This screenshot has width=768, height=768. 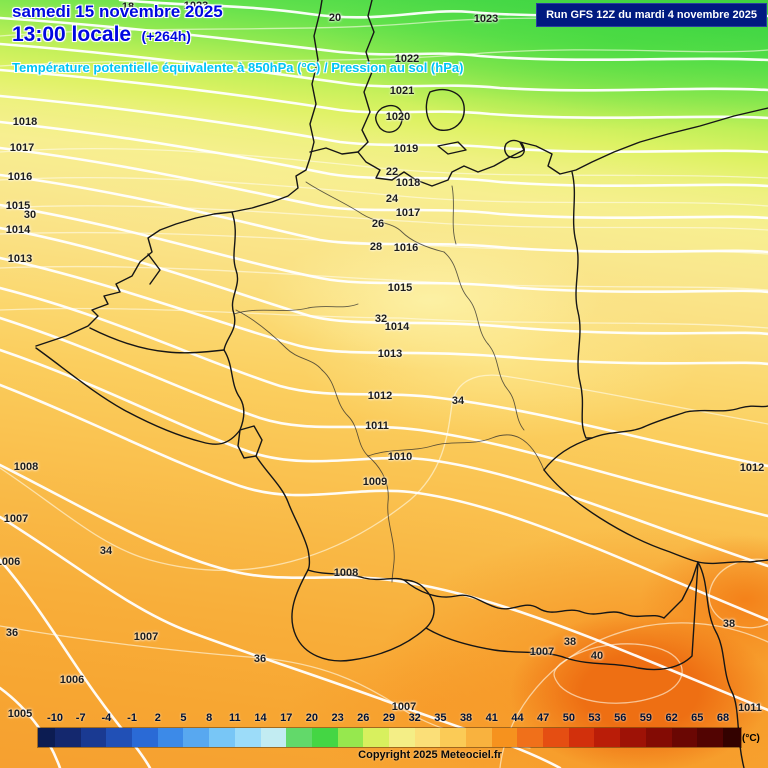 What do you see at coordinates (30, 215) in the screenshot?
I see `temperature-label: 30` at bounding box center [30, 215].